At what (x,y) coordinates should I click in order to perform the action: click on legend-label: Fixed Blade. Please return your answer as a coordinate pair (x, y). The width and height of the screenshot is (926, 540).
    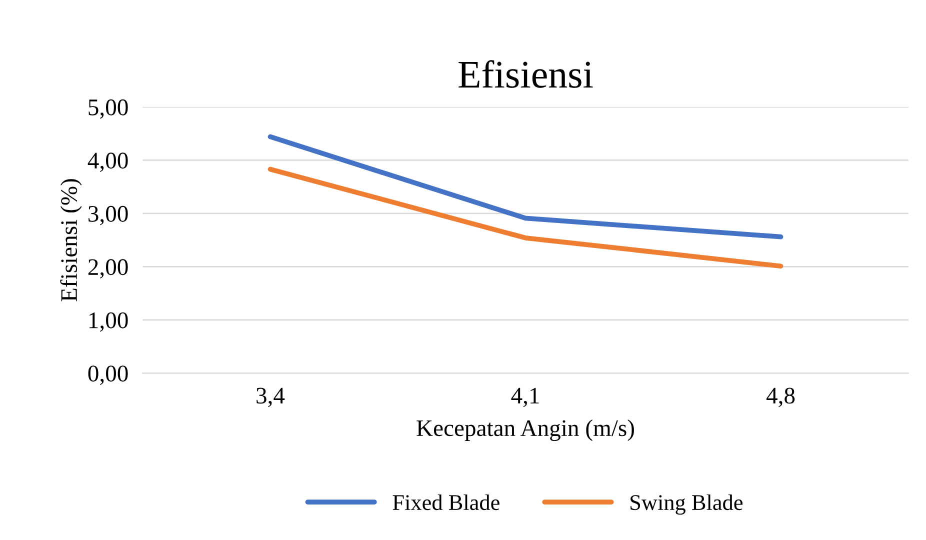
    Looking at the image, I should click on (446, 502).